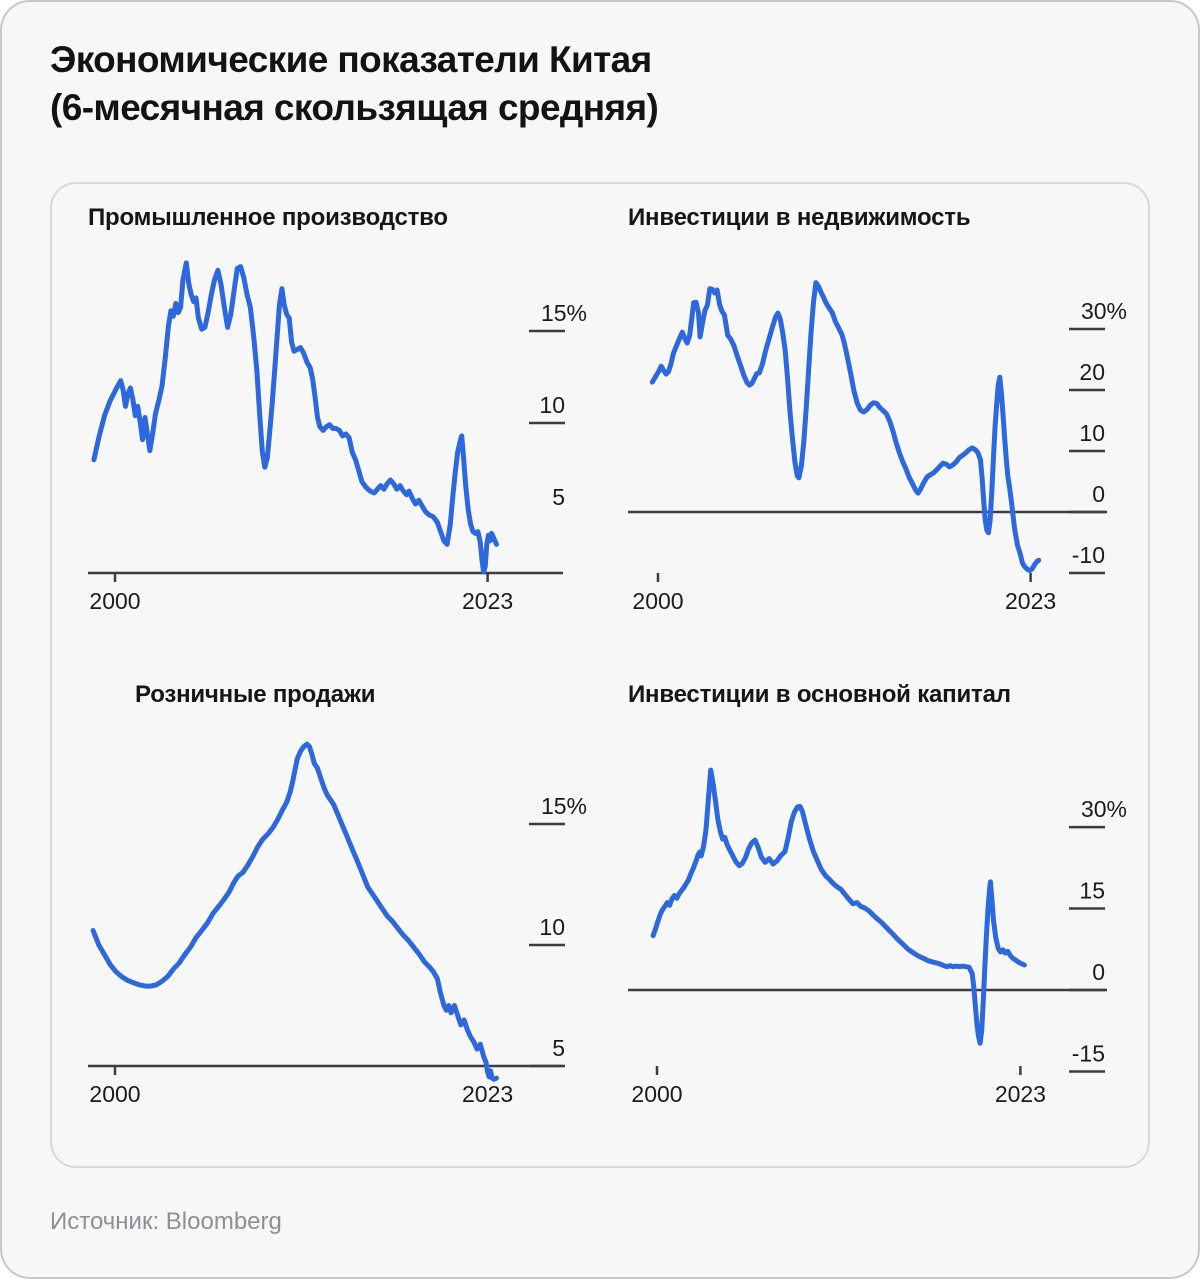  I want to click on chart-title: Инвестиции в недвижимость, so click(799, 217).